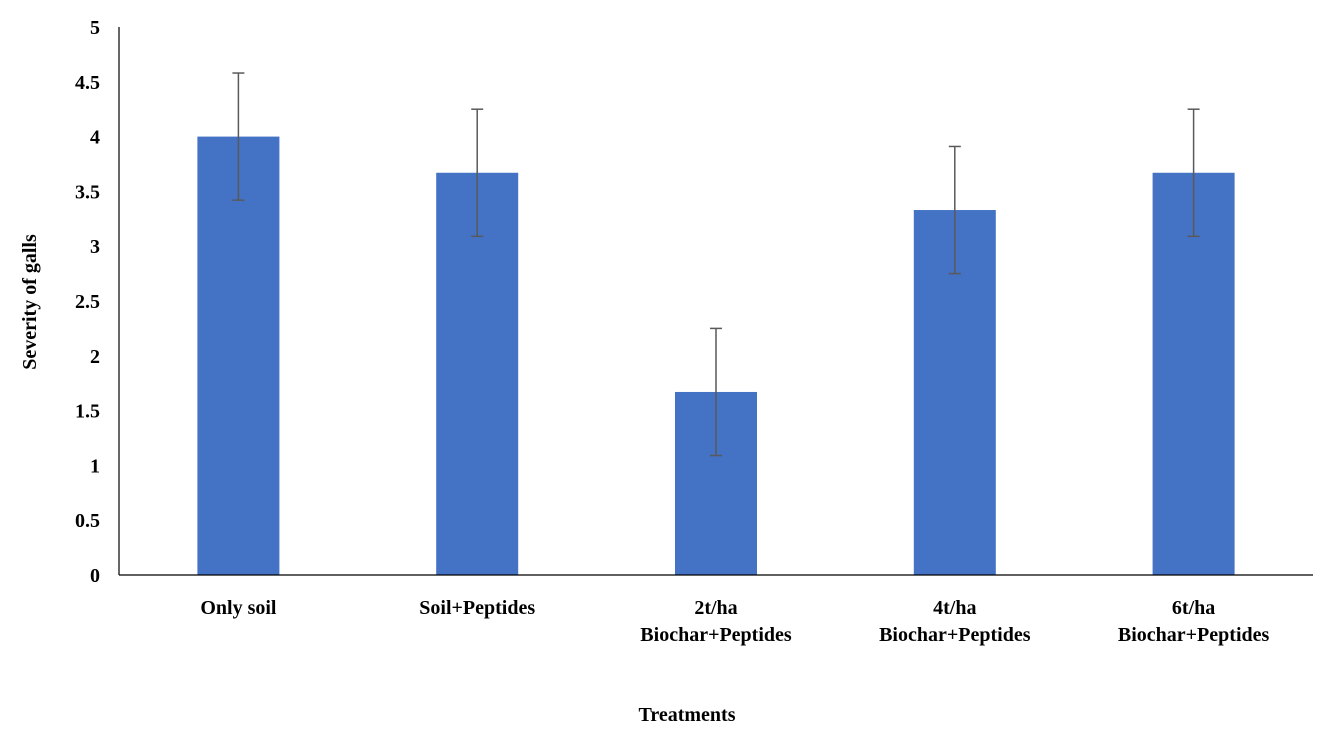  Describe the element at coordinates (95, 138) in the screenshot. I see `y-tick-label: 4` at that location.